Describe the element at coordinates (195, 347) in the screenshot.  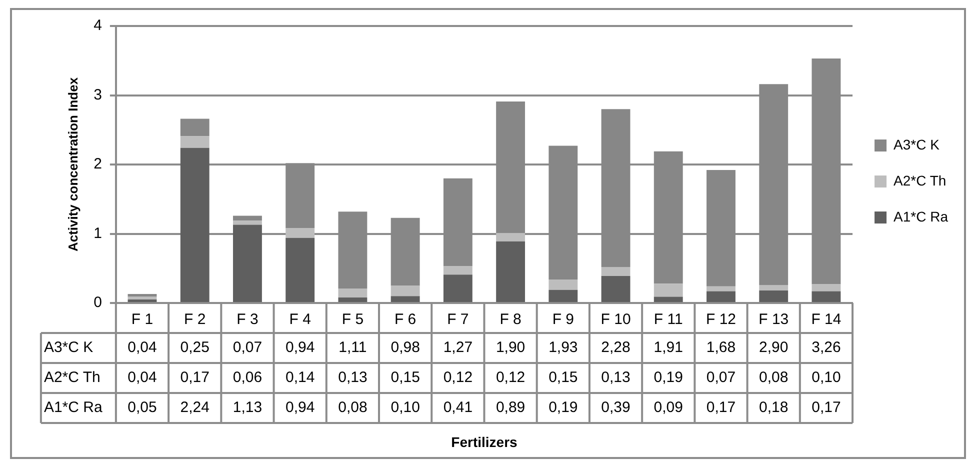
I see `data-label: 0,25` at that location.